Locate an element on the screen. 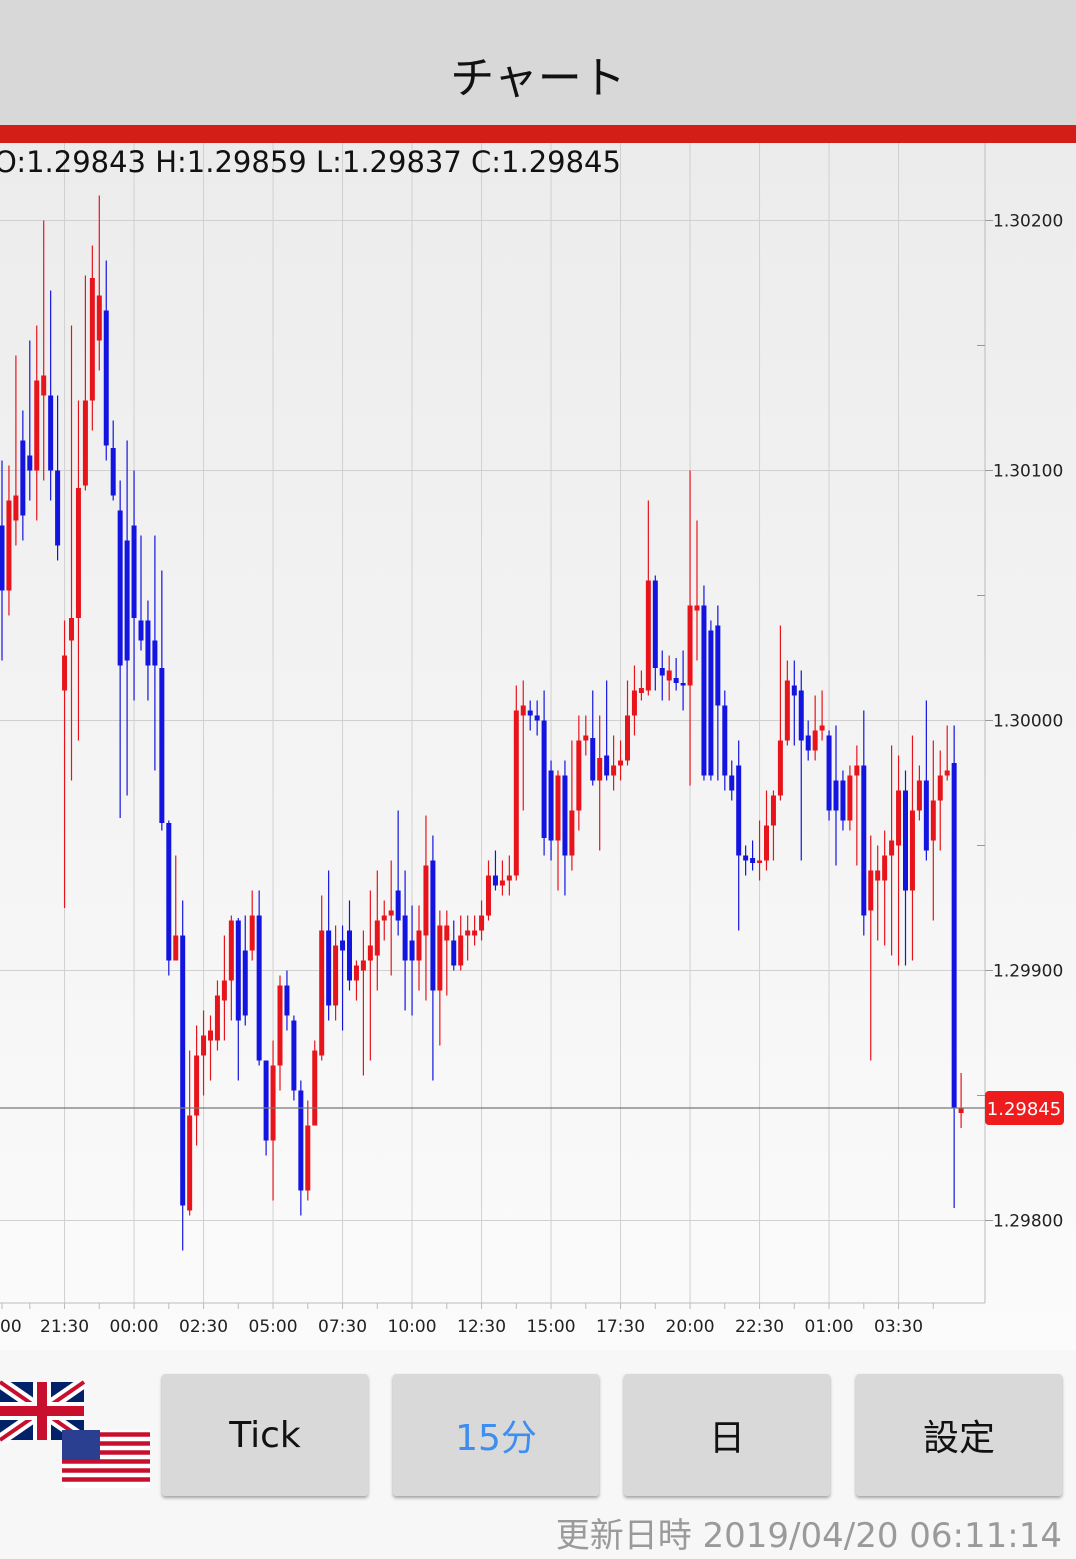  daily-button: 日 is located at coordinates (727, 1435).